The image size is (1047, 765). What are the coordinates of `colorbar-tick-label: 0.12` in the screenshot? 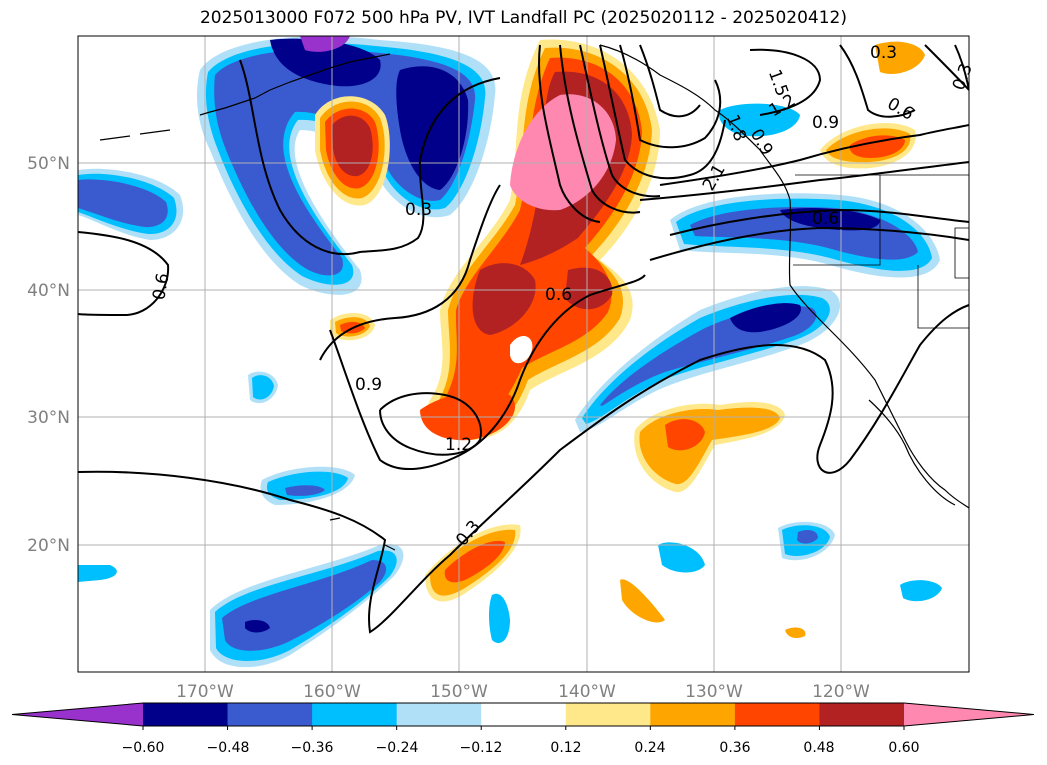 It's located at (565, 748).